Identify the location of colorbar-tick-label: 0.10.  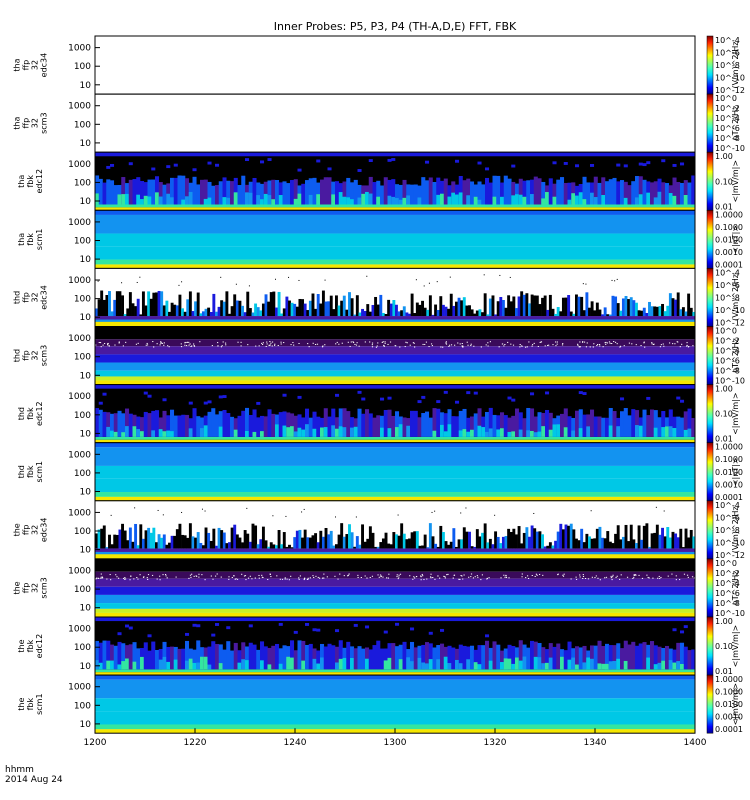
(724, 646).